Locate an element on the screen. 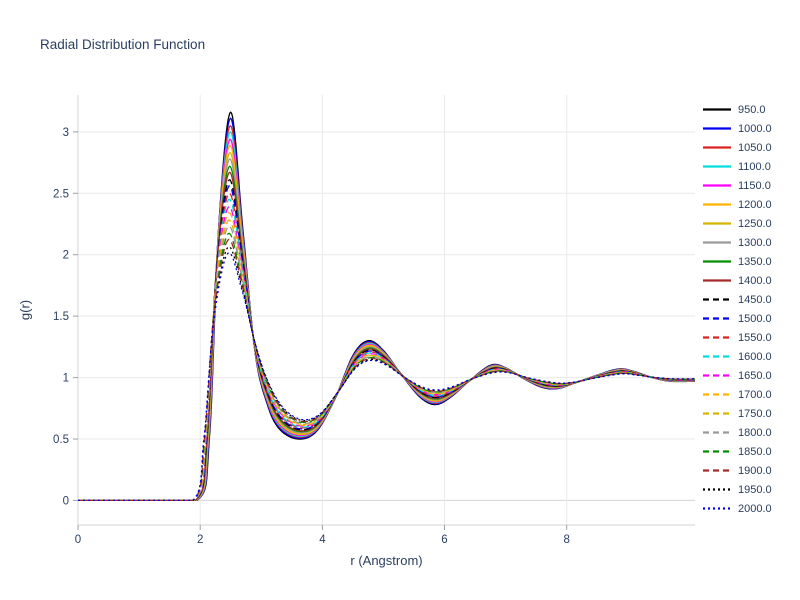 The image size is (800, 600). legend-label: 1100.0 is located at coordinates (754, 166).